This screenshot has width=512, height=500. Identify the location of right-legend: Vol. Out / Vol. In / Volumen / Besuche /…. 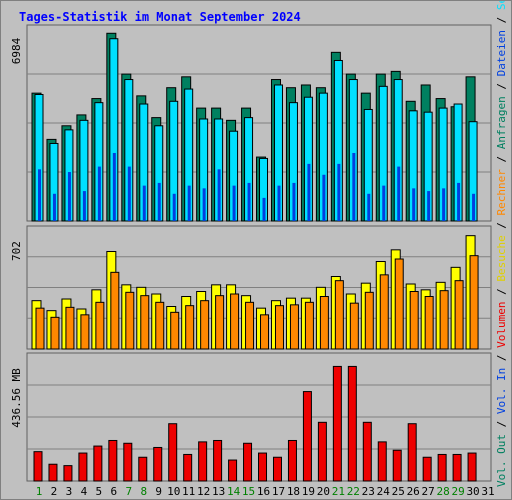
(501, 244).